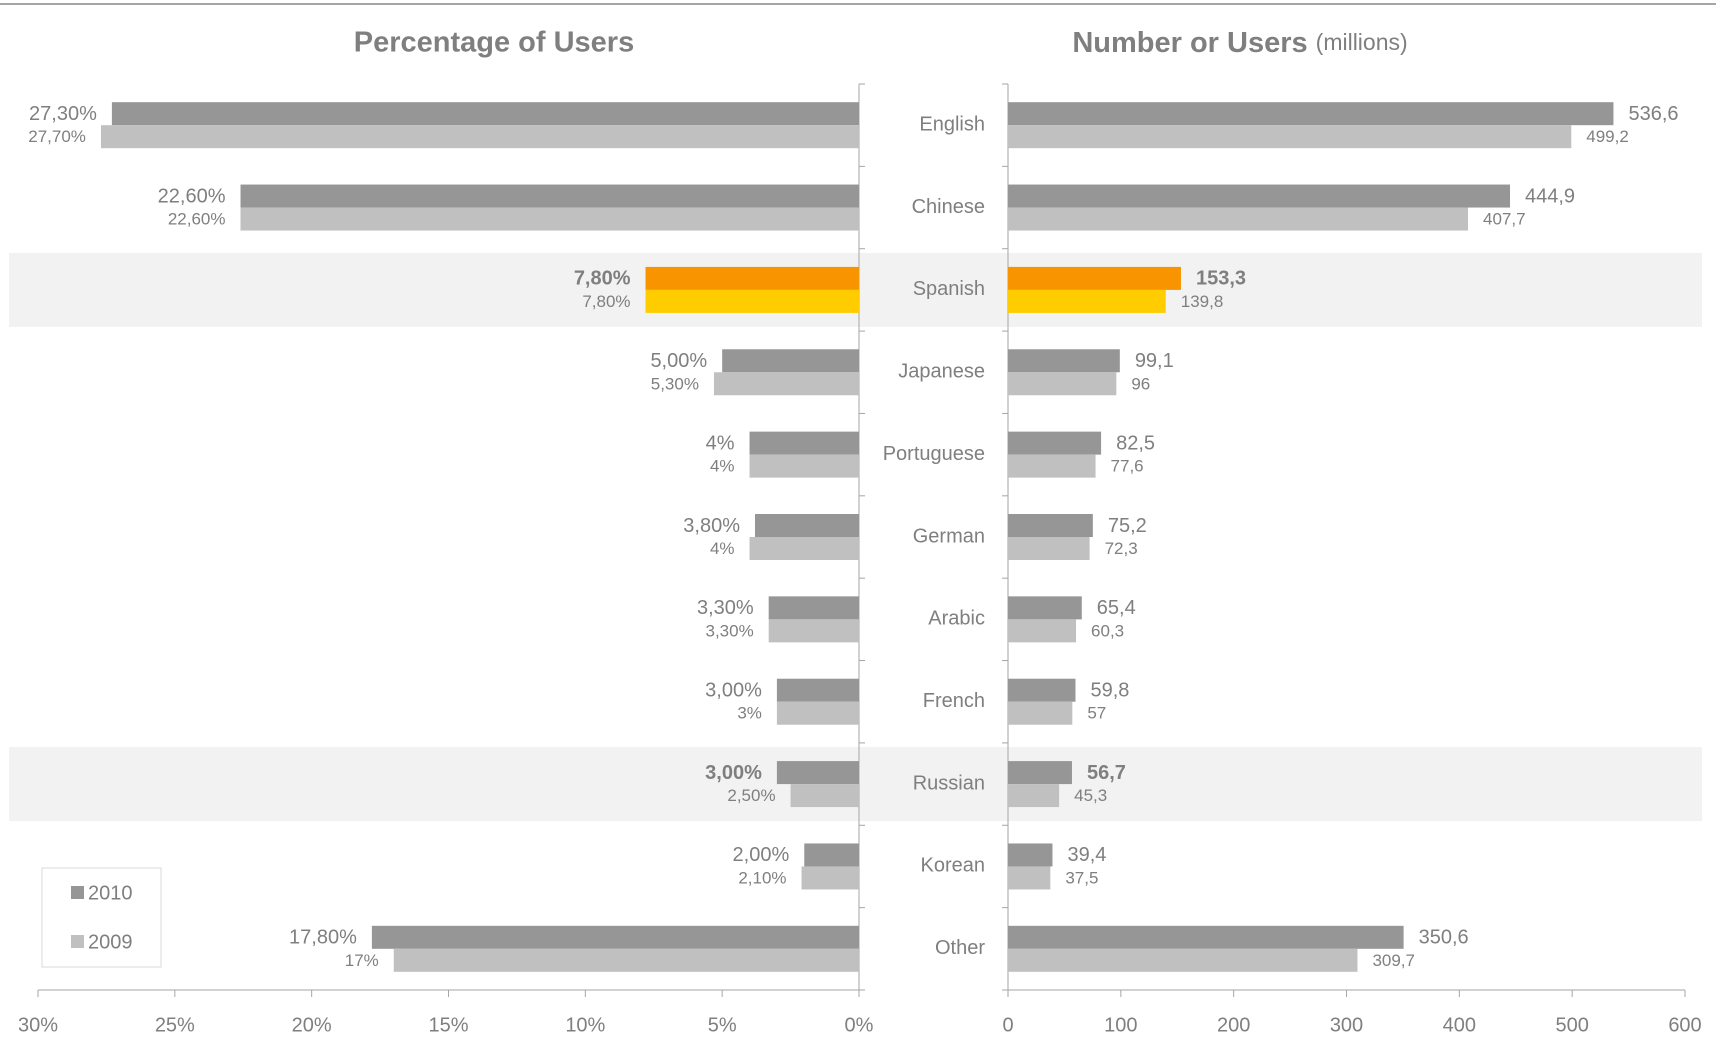  Describe the element at coordinates (1116, 608) in the screenshot. I see `value-label: 65,4` at that location.